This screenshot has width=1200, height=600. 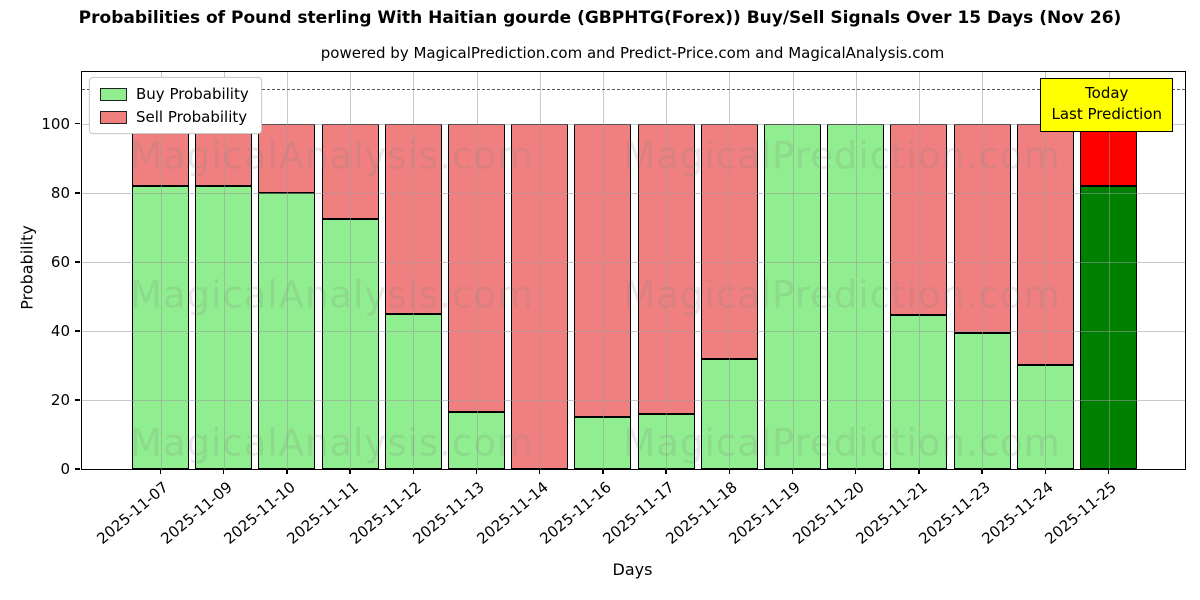 I want to click on legend-swatch-buy, so click(x=113, y=94).